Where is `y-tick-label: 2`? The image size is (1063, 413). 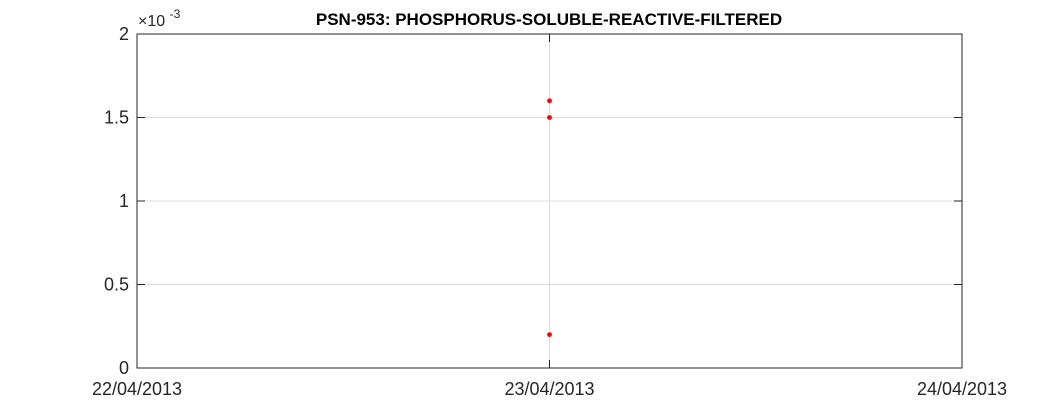
y-tick-label: 2 is located at coordinates (124, 34).